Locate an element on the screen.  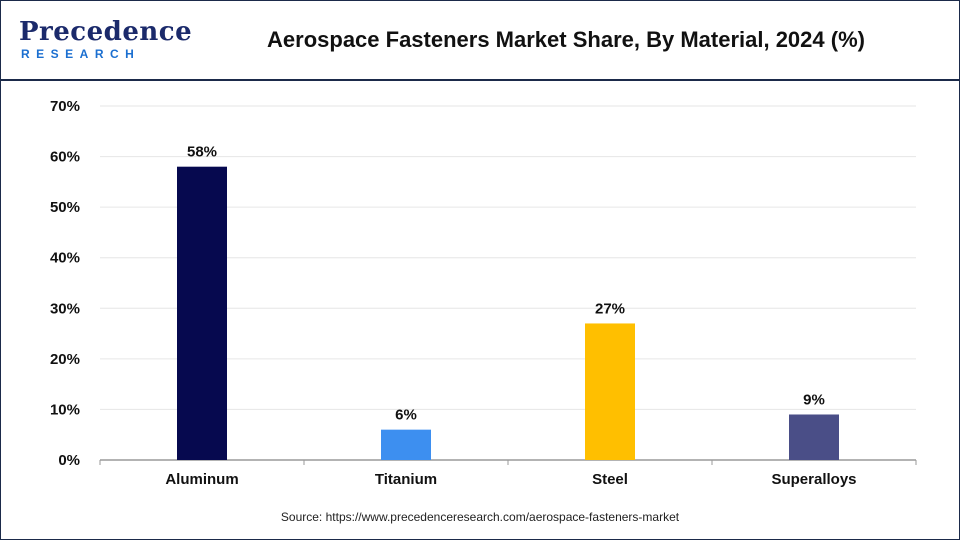
logo-wordmark: Precedence is located at coordinates (105, 32).